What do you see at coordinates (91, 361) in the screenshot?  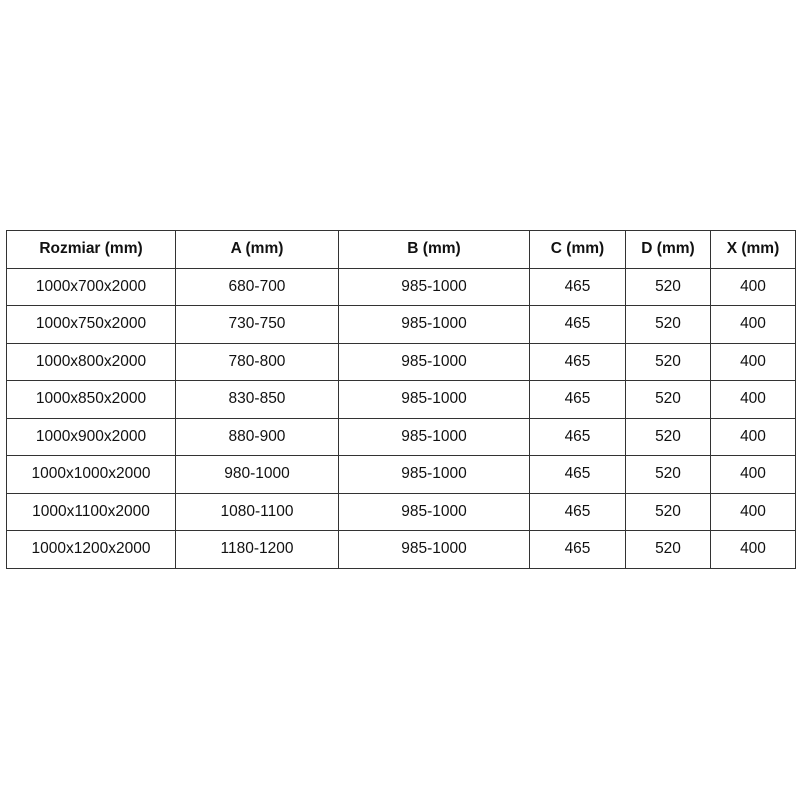 I see `table-cell: 1000x800x2000` at bounding box center [91, 361].